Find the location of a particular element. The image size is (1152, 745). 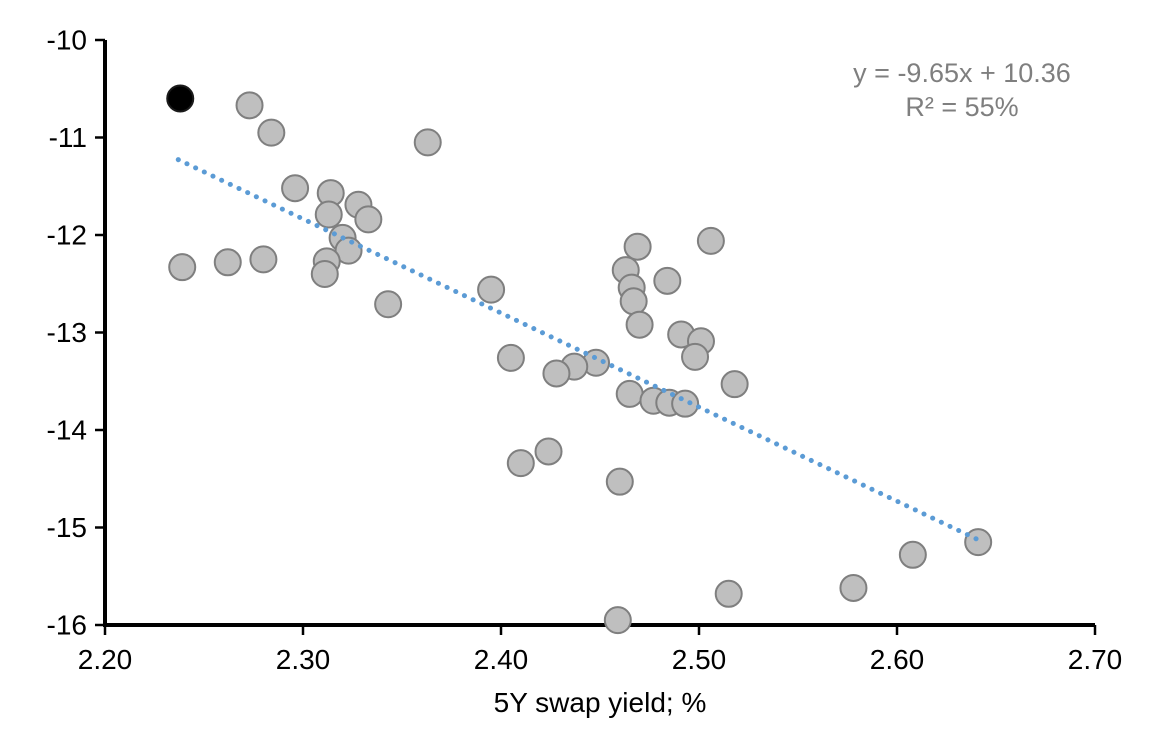

highlighted-scatter-point is located at coordinates (180, 98).